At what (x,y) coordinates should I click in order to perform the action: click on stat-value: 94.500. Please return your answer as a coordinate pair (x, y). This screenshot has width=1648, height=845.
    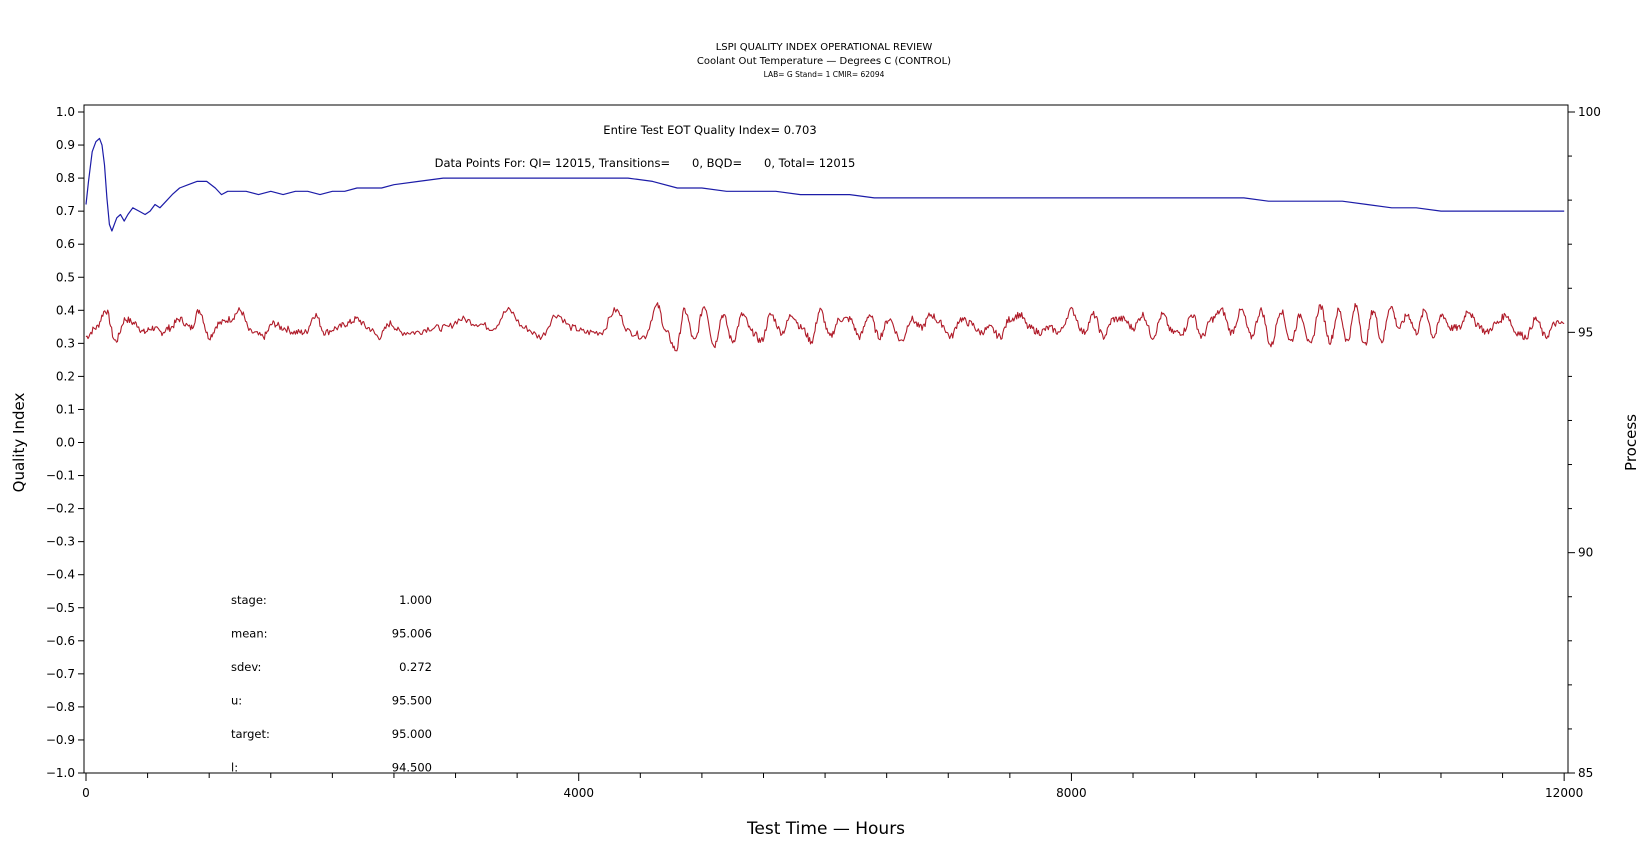
    Looking at the image, I should click on (412, 768).